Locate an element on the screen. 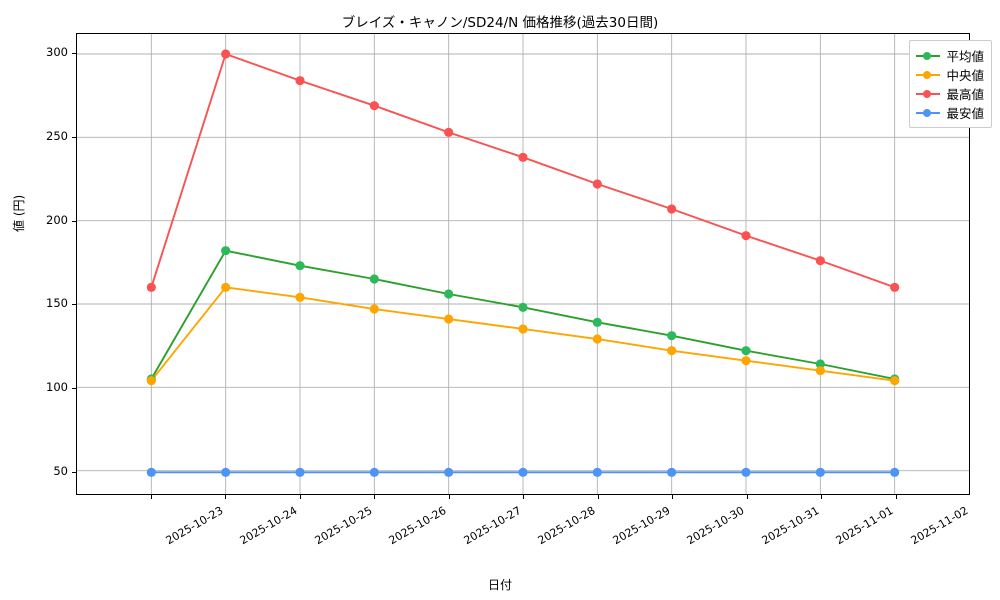  legend-item-label: 平均値 is located at coordinates (965, 56).